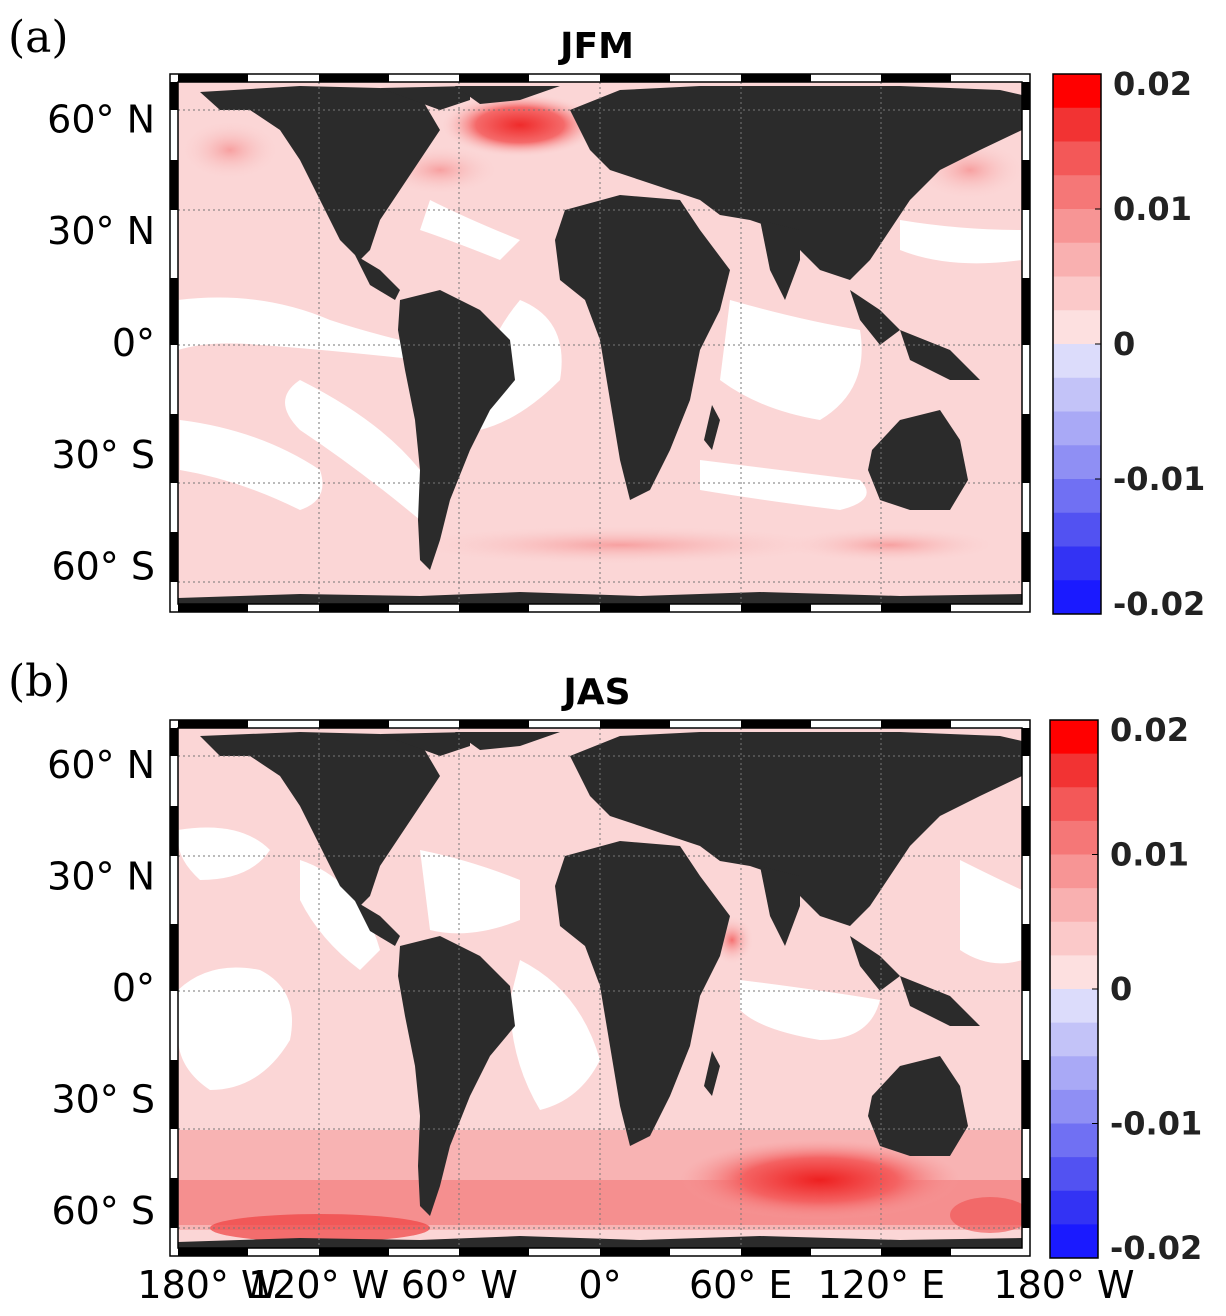  Describe the element at coordinates (101, 988) in the screenshot. I see `y-tick-labels-b: 60° N 30° N 0° 30° S 60° S` at that location.